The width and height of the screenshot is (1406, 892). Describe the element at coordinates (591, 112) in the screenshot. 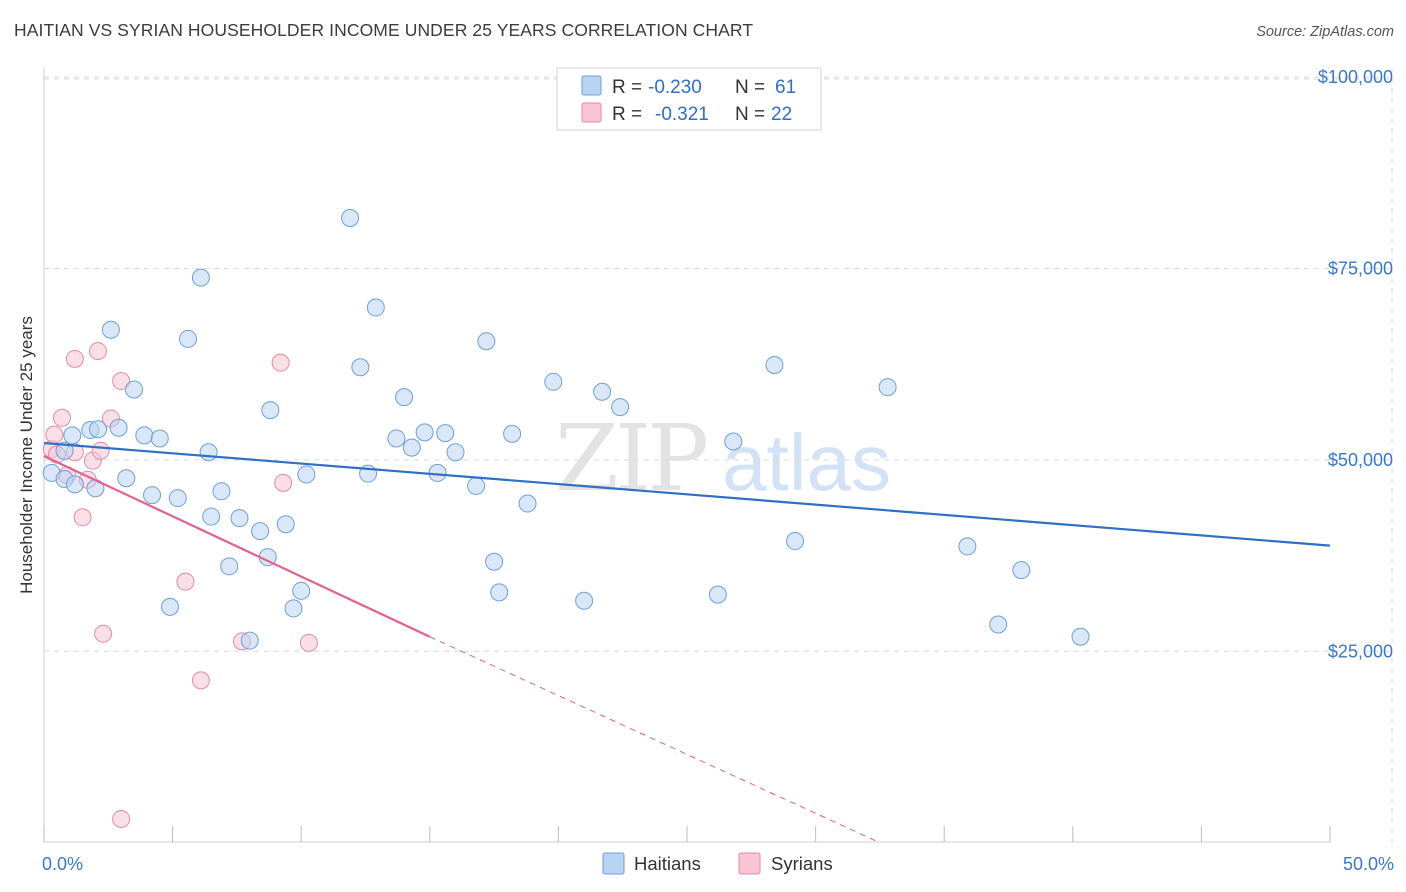

I see `legend-syrians-swatch` at that location.